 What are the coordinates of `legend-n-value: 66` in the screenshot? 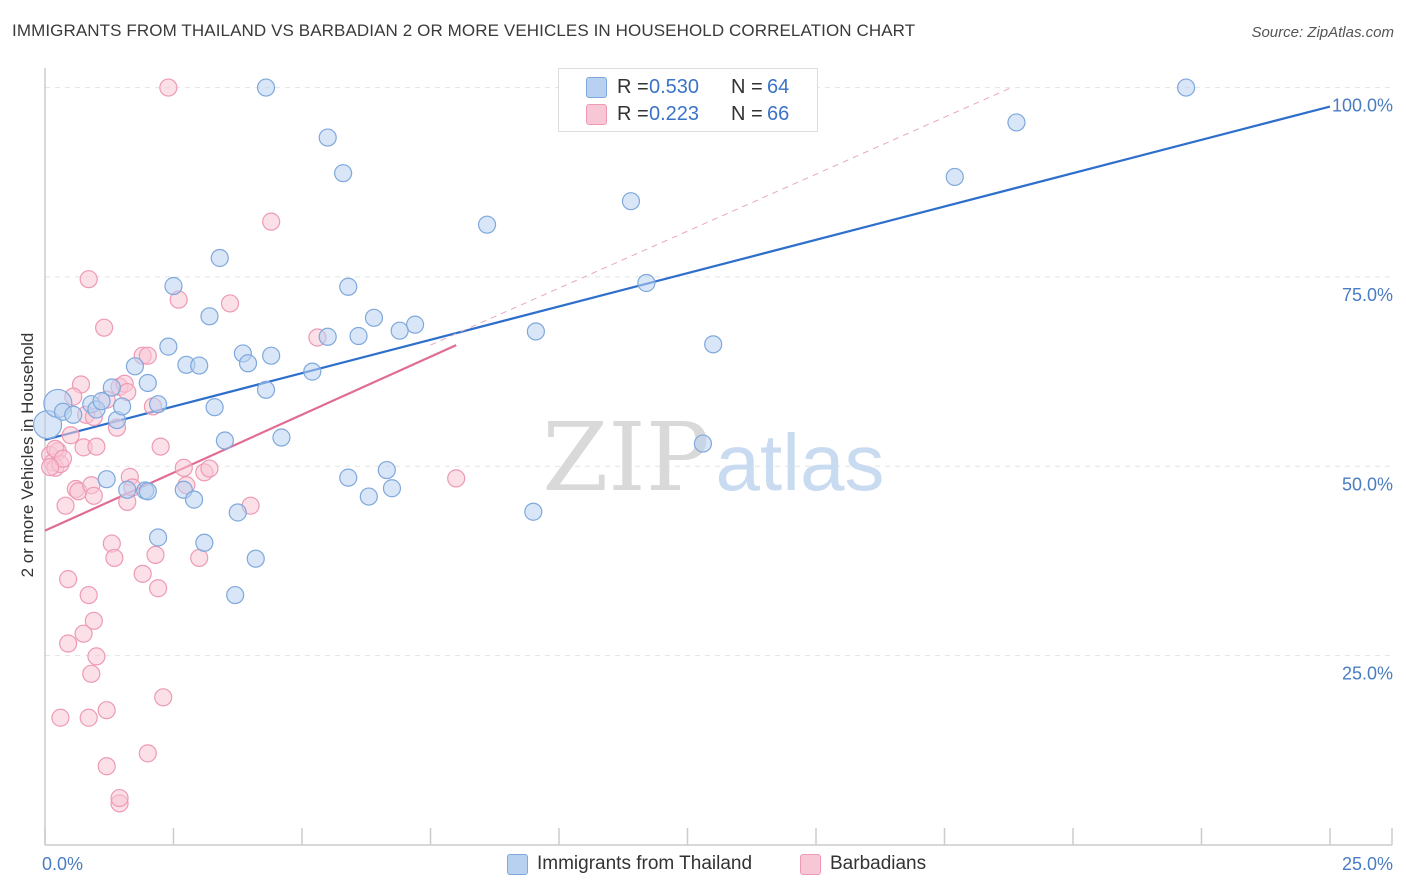 It's located at (778, 114).